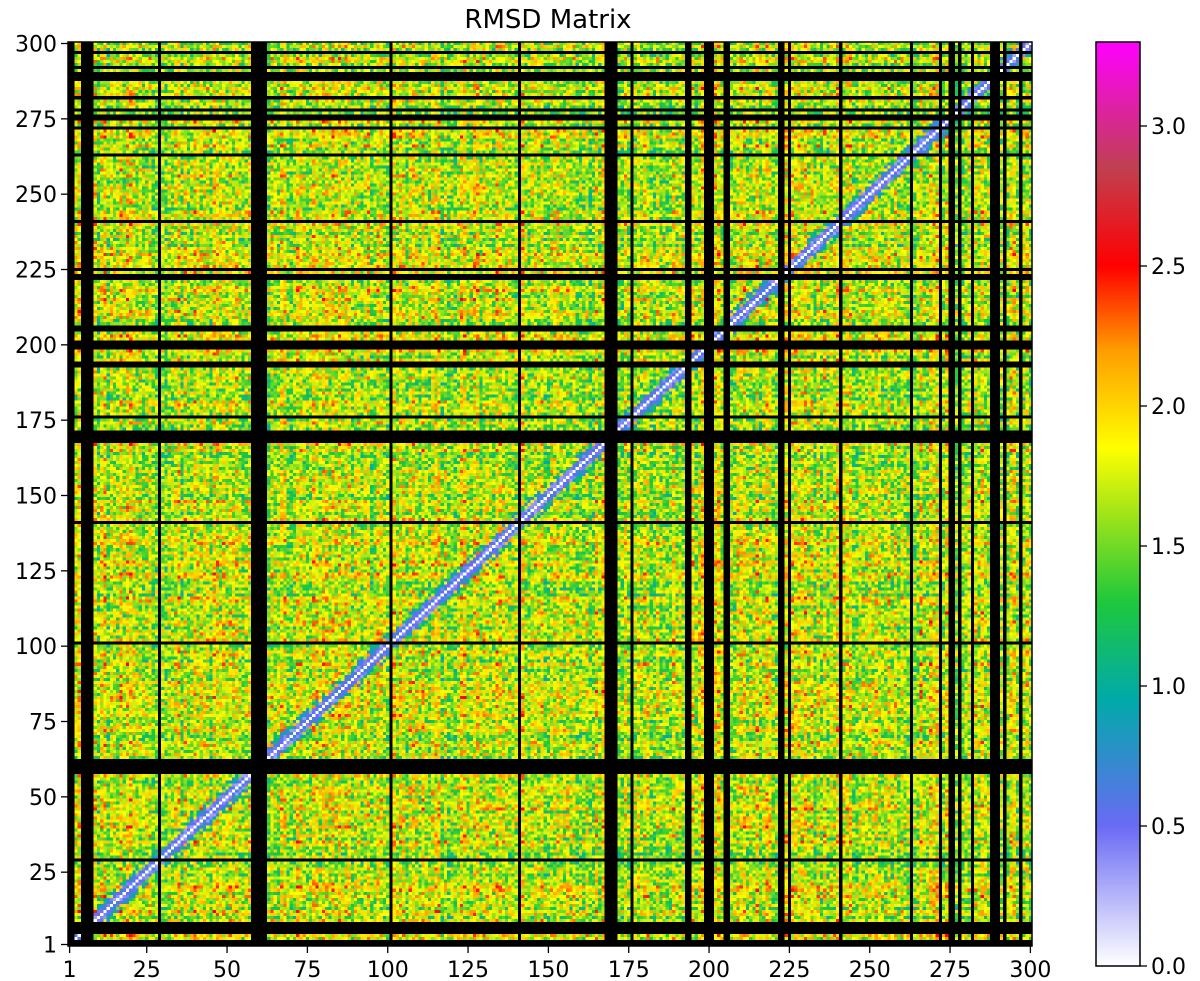 The height and width of the screenshot is (981, 1200). I want to click on colorbar-tick-label: 2.5, so click(1168, 267).